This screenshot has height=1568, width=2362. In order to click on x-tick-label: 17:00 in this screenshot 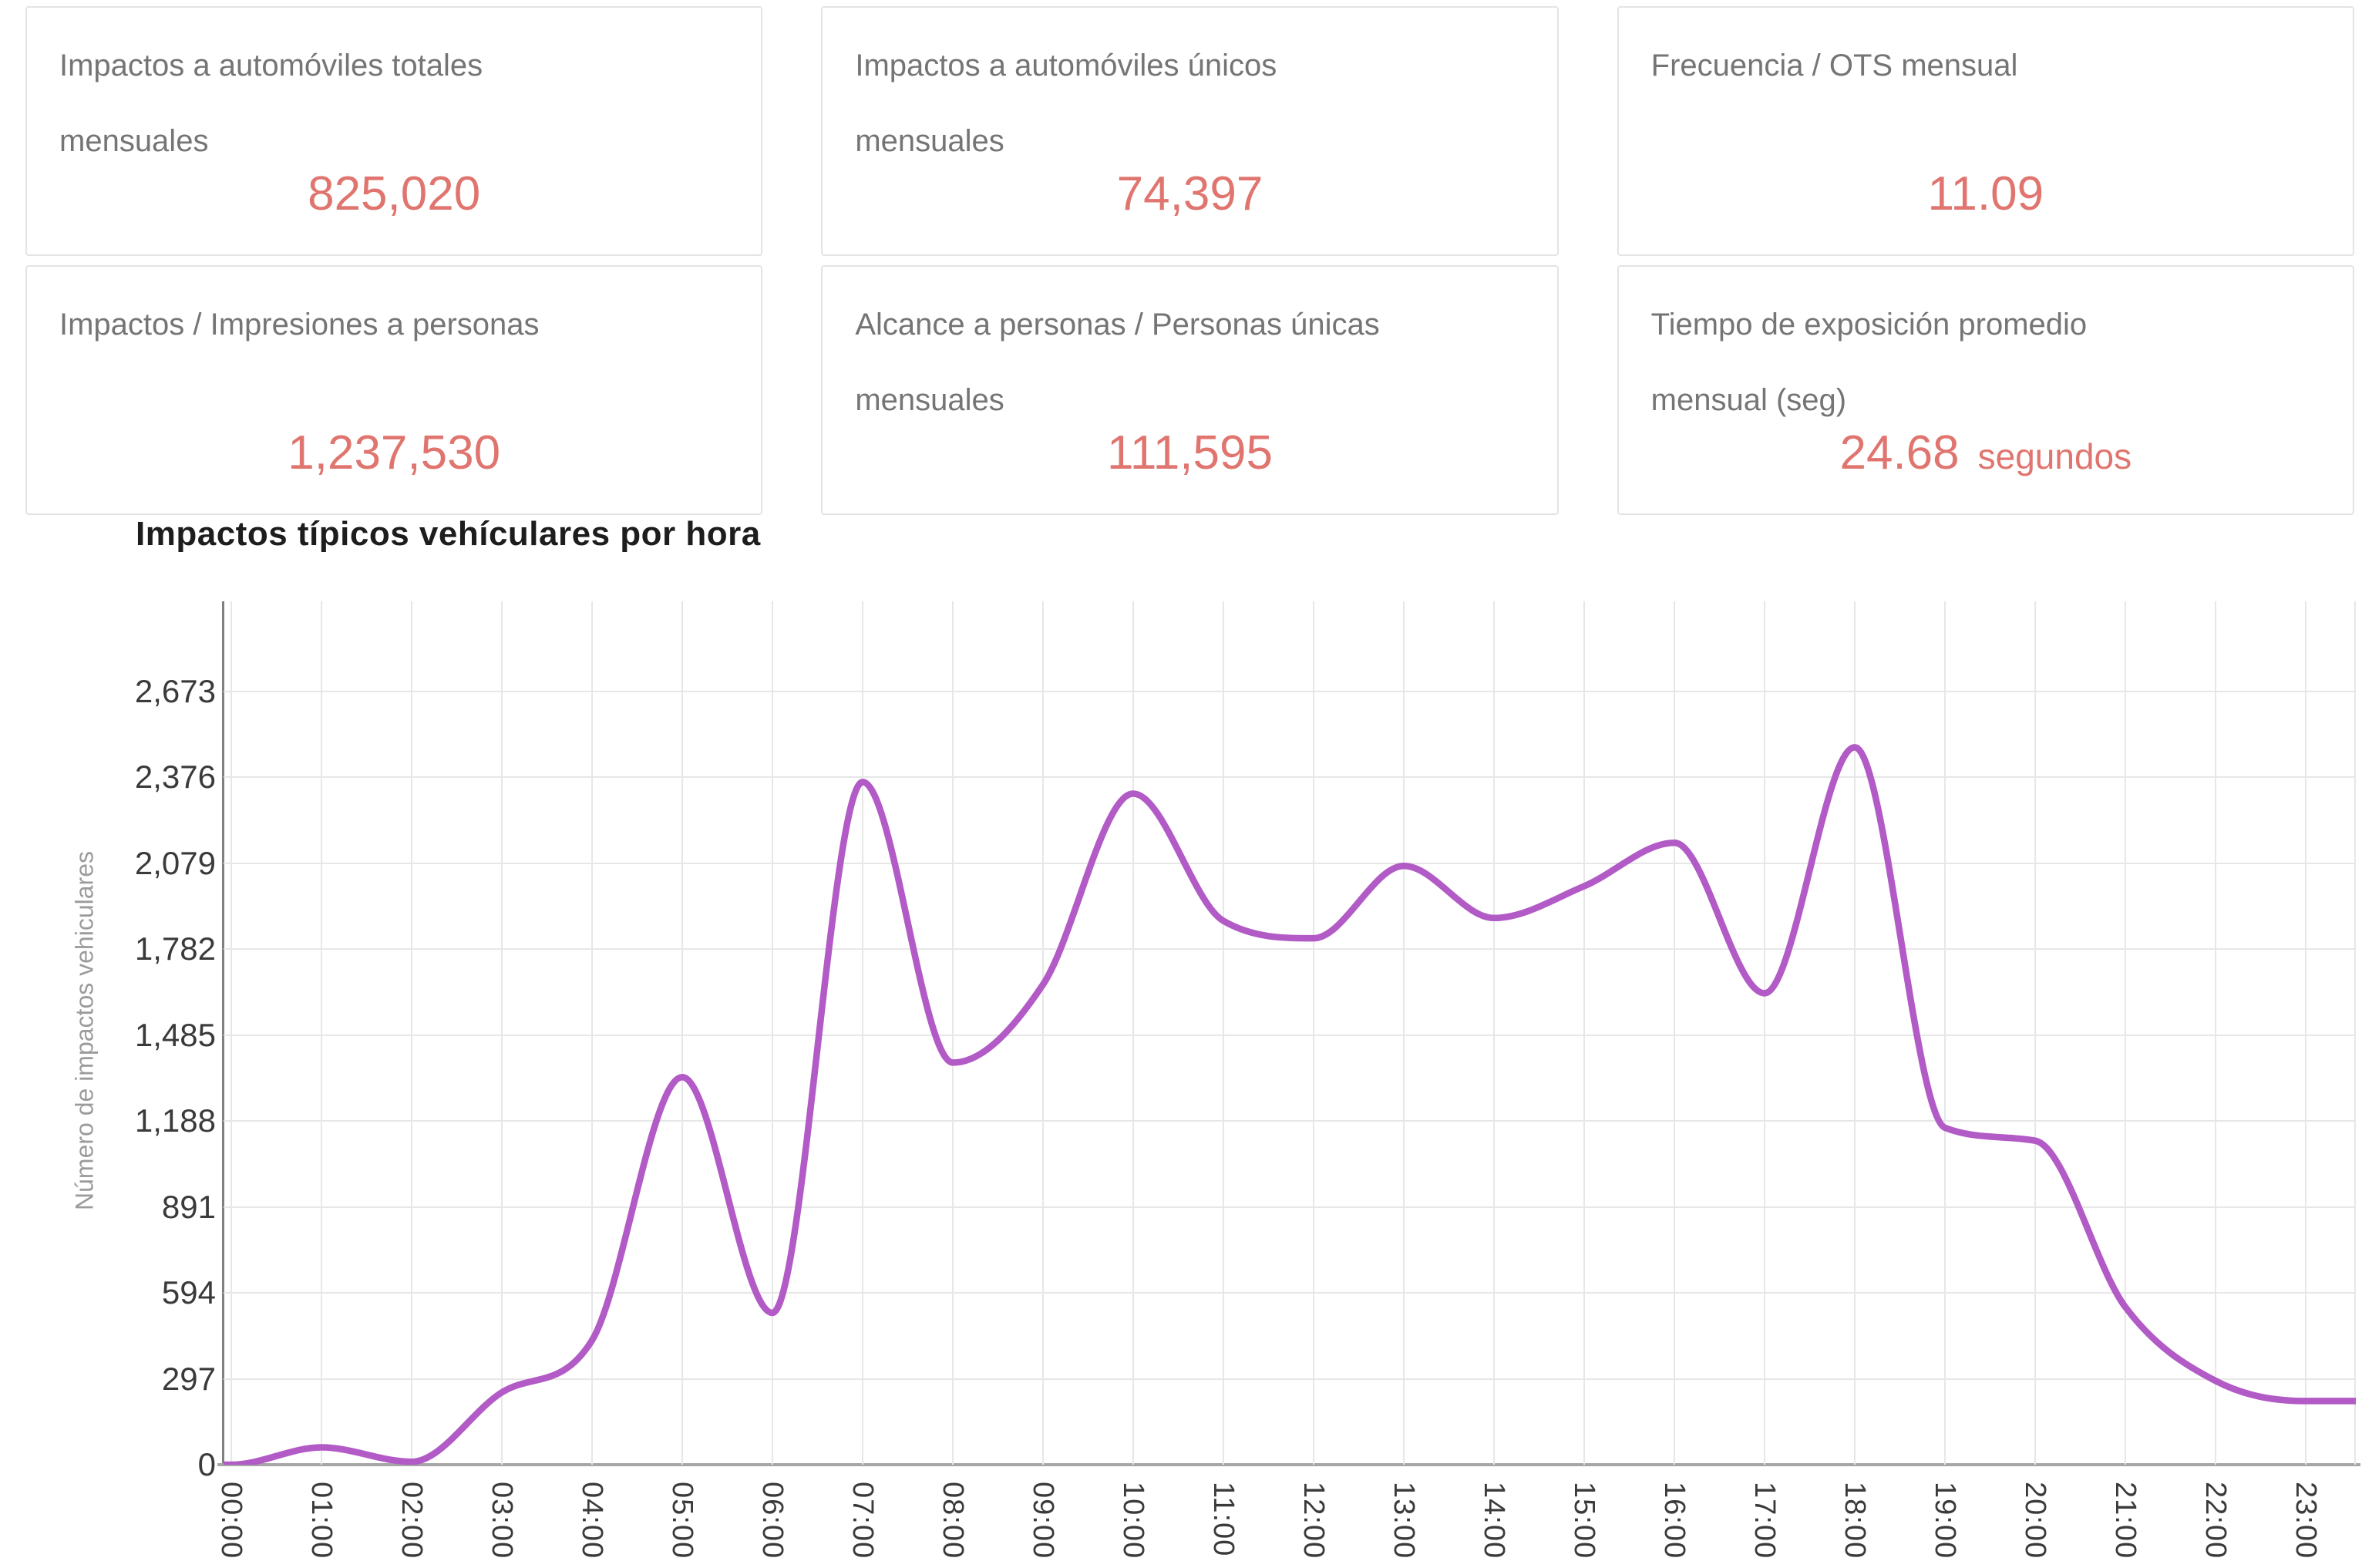, I will do `click(1764, 1521)`.